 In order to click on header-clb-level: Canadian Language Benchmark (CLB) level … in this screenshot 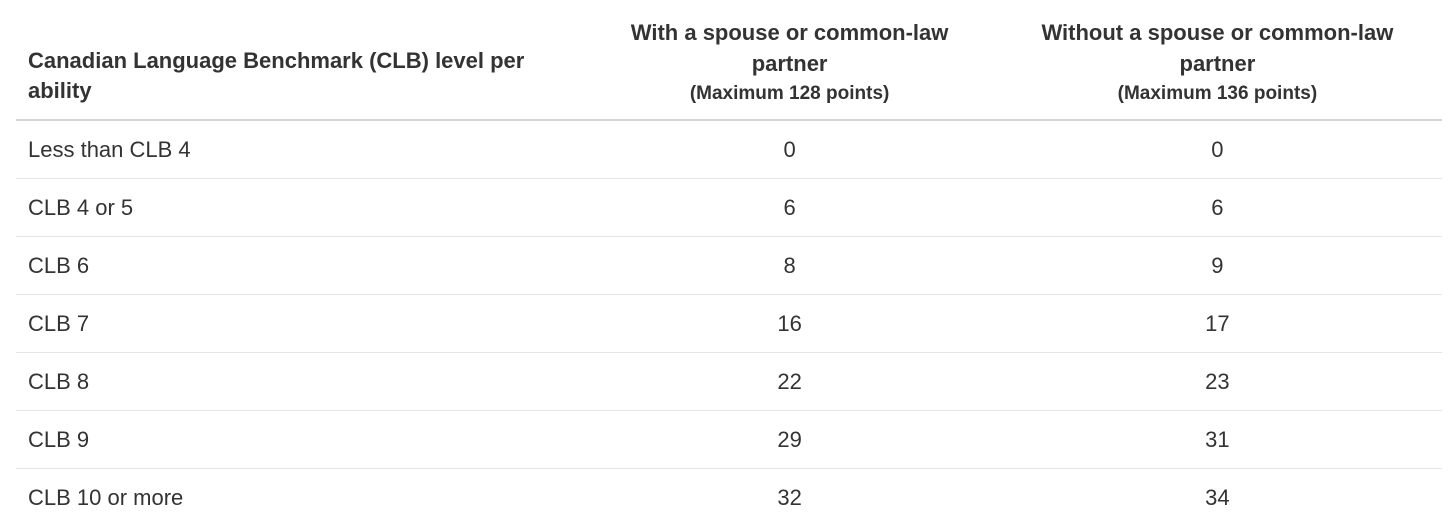, I will do `click(301, 61)`.